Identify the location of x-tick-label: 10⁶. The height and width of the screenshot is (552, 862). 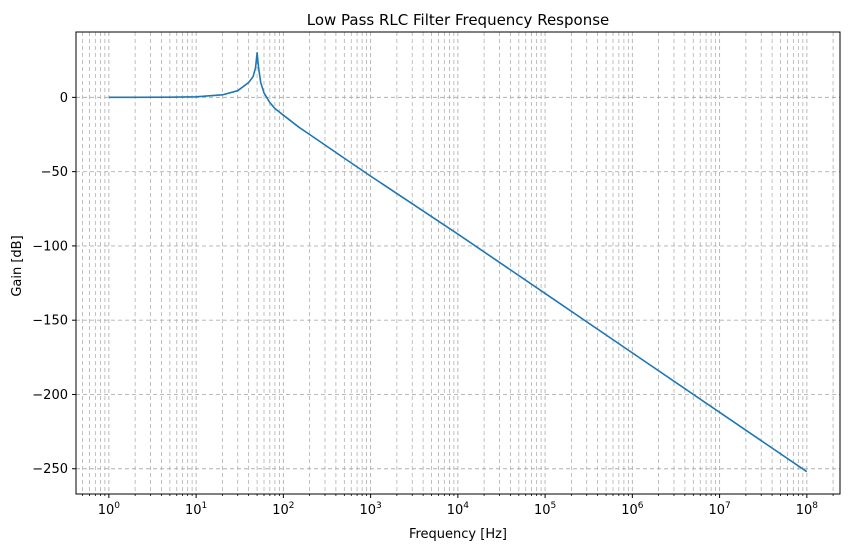
(632, 509).